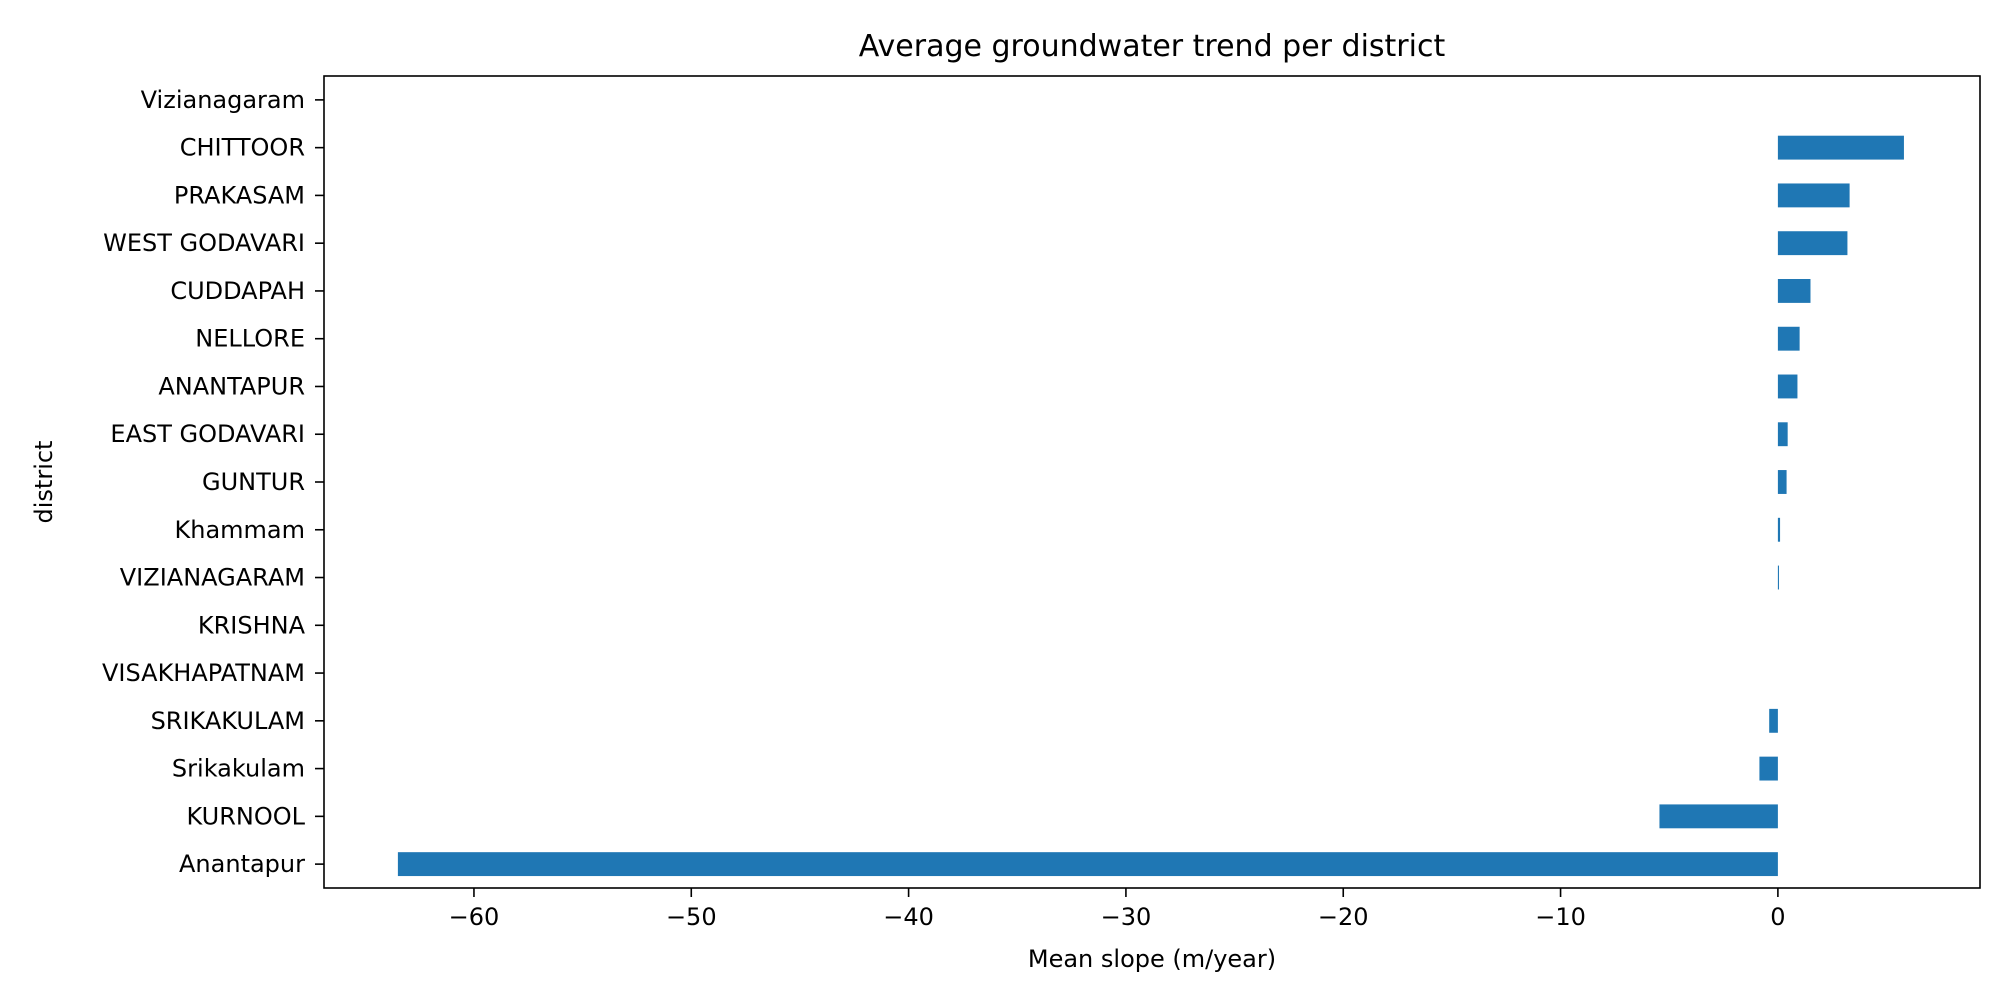 Image resolution: width=2000 pixels, height=1000 pixels. Describe the element at coordinates (223, 100) in the screenshot. I see `y-tick-label-vizianagaram-0: Vizianagaram` at that location.